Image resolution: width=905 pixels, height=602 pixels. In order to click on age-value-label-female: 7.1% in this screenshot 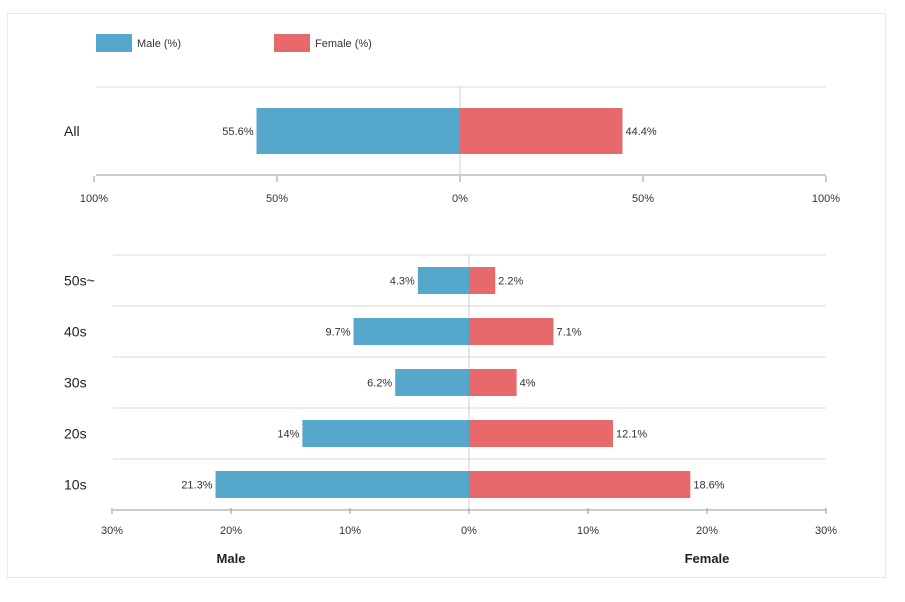, I will do `click(568, 333)`.